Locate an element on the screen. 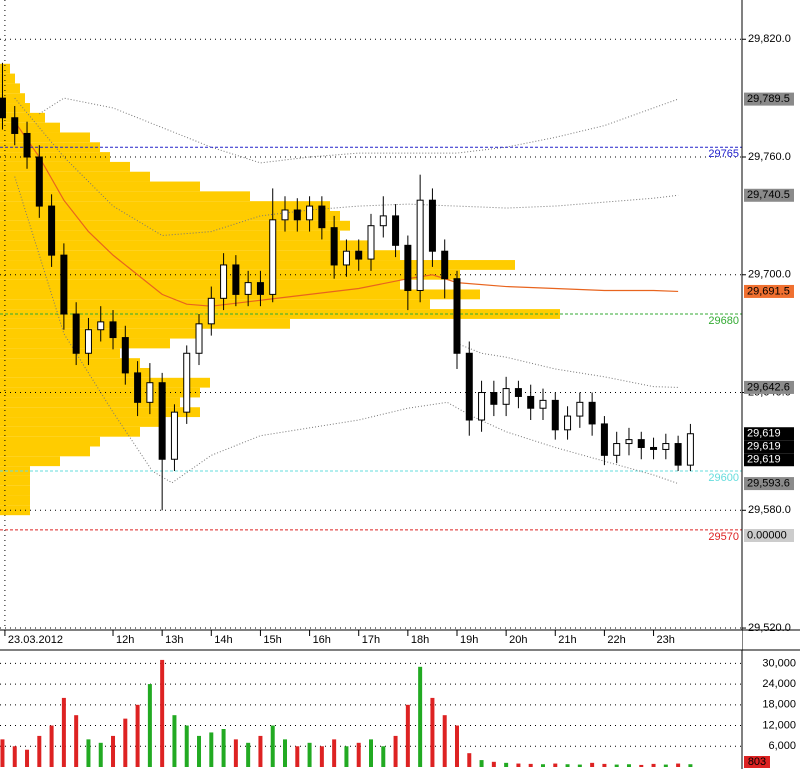 This screenshot has height=769, width=800. x-tick-label: 23h is located at coordinates (666, 640).